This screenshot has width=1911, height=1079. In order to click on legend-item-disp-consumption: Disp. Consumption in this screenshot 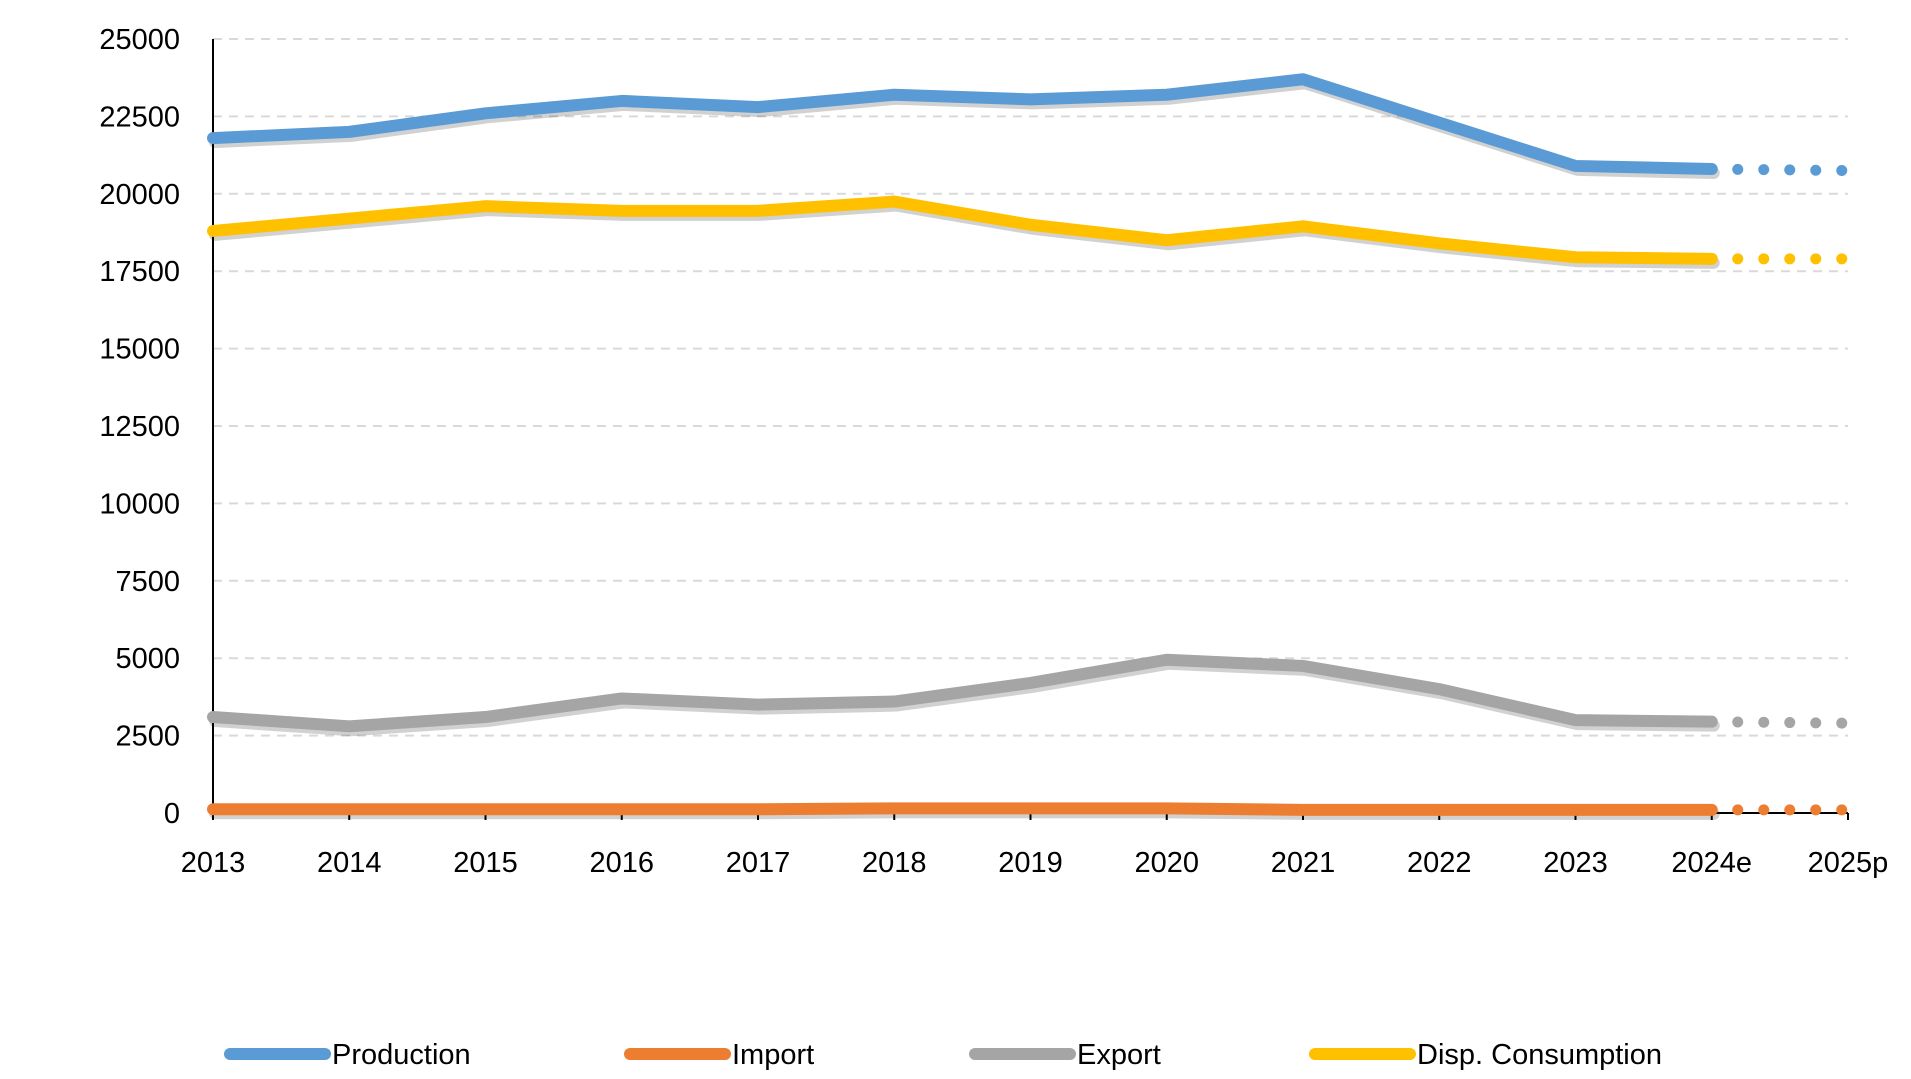, I will do `click(1485, 1055)`.